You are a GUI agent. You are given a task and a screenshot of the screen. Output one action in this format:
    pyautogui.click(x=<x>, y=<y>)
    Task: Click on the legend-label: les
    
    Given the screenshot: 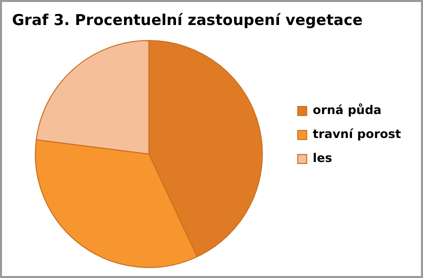 What is the action you would take?
    pyautogui.click(x=322, y=158)
    